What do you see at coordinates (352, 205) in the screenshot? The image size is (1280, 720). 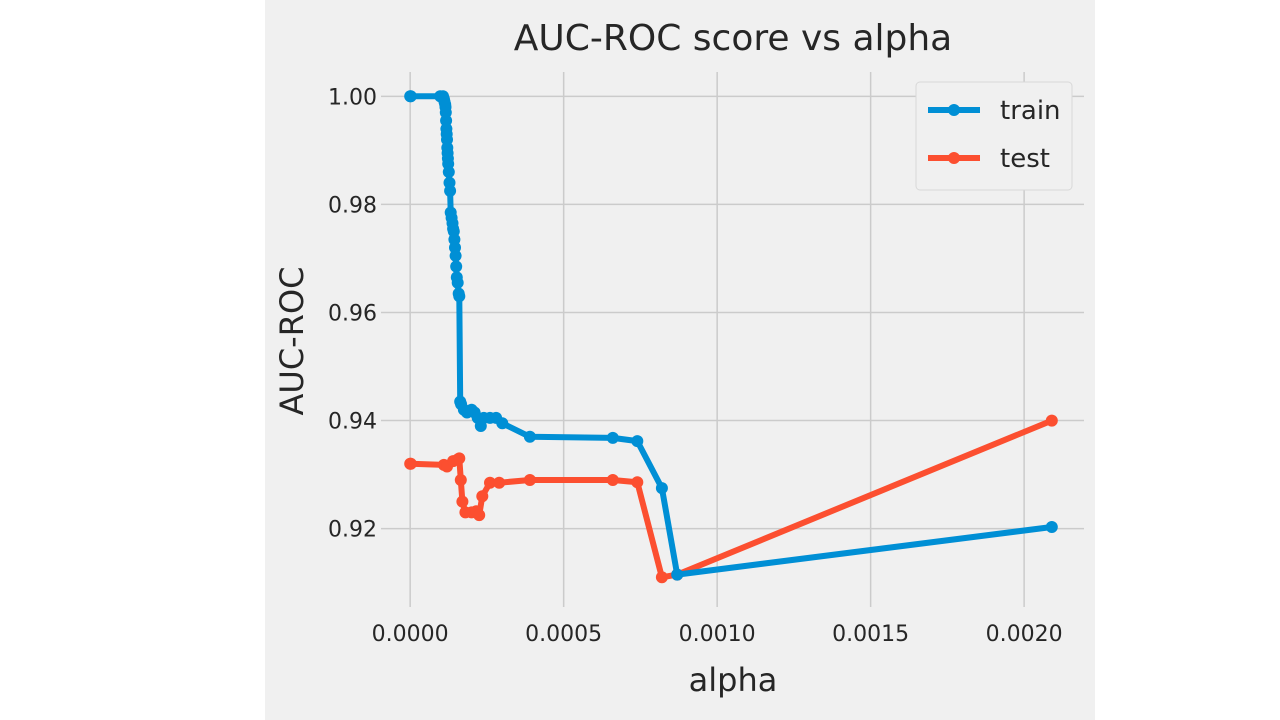 I see `y-tick-label: 0.98` at bounding box center [352, 205].